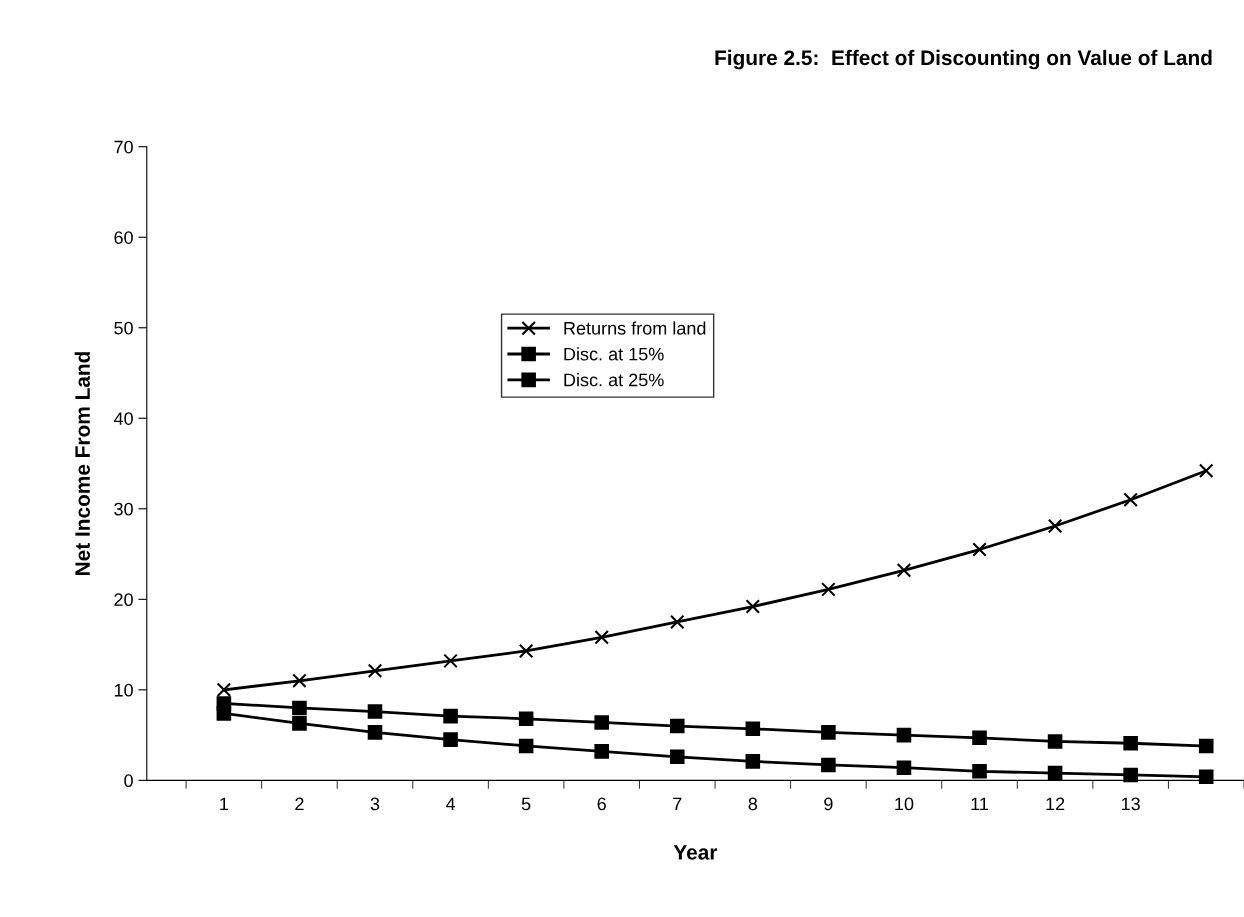  Describe the element at coordinates (123, 600) in the screenshot. I see `y-tick-label: 20` at that location.